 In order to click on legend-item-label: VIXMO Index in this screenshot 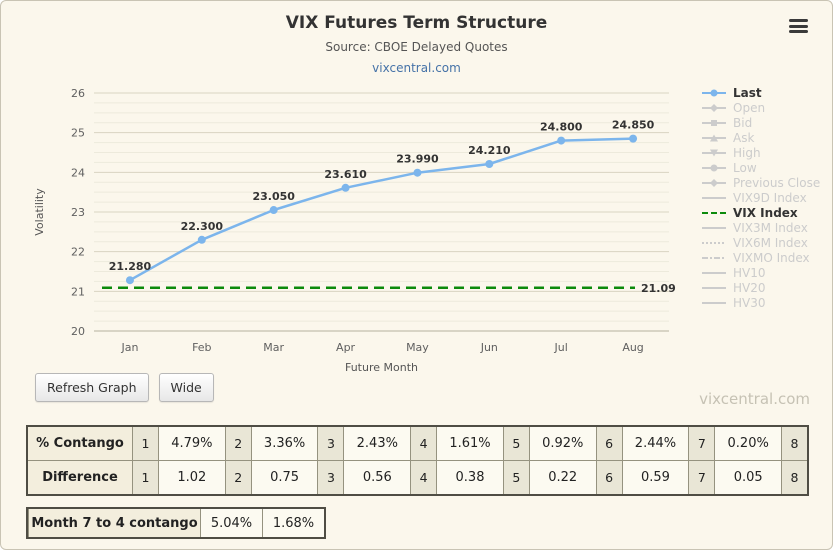, I will do `click(771, 257)`.